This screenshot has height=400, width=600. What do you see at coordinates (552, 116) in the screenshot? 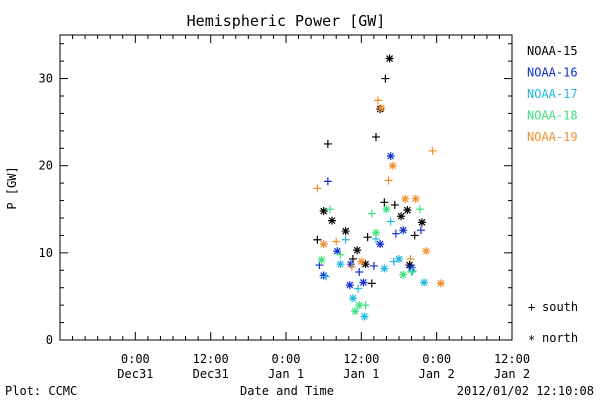
I see `legend-entry-noaa-18: NOAA-18` at bounding box center [552, 116].